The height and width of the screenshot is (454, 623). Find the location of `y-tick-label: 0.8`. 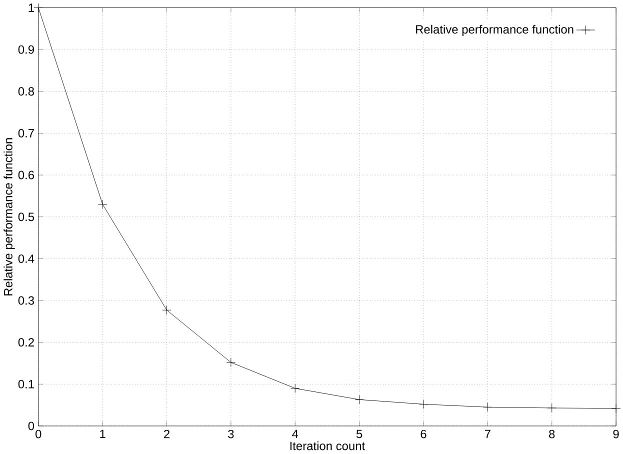

y-tick-label: 0.8 is located at coordinates (26, 91).